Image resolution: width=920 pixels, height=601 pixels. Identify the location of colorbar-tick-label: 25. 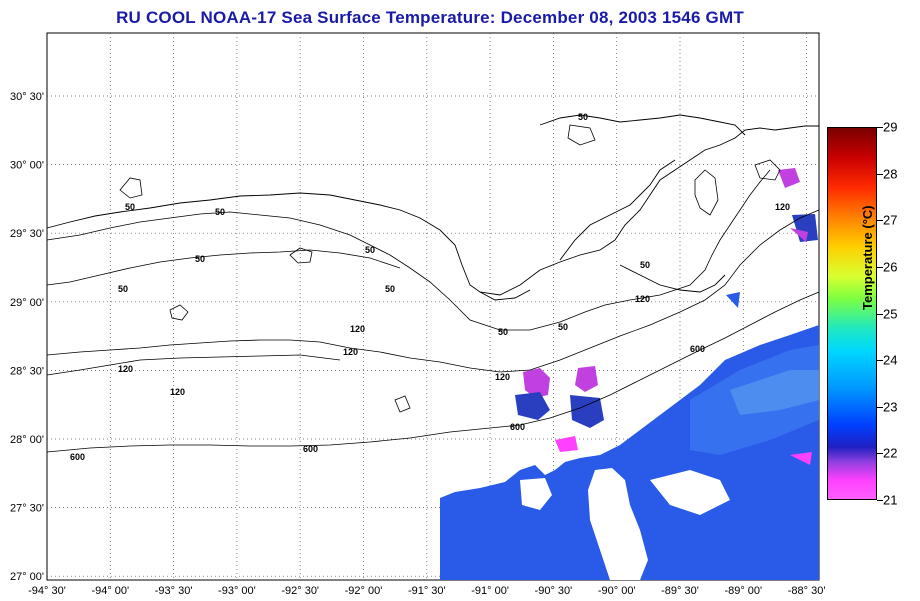
(890, 313).